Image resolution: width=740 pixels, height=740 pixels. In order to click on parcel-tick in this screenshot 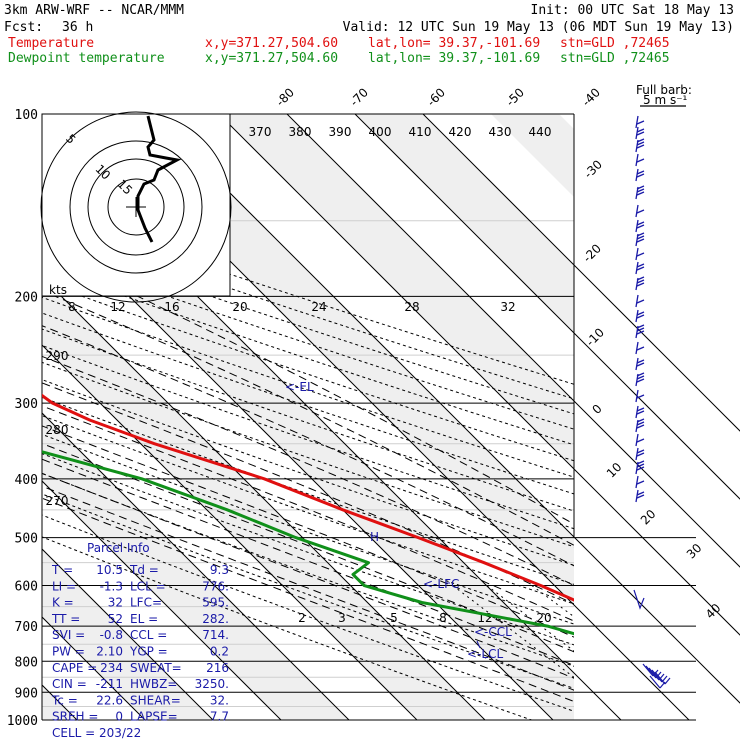, I will do `click(478, 644)`.